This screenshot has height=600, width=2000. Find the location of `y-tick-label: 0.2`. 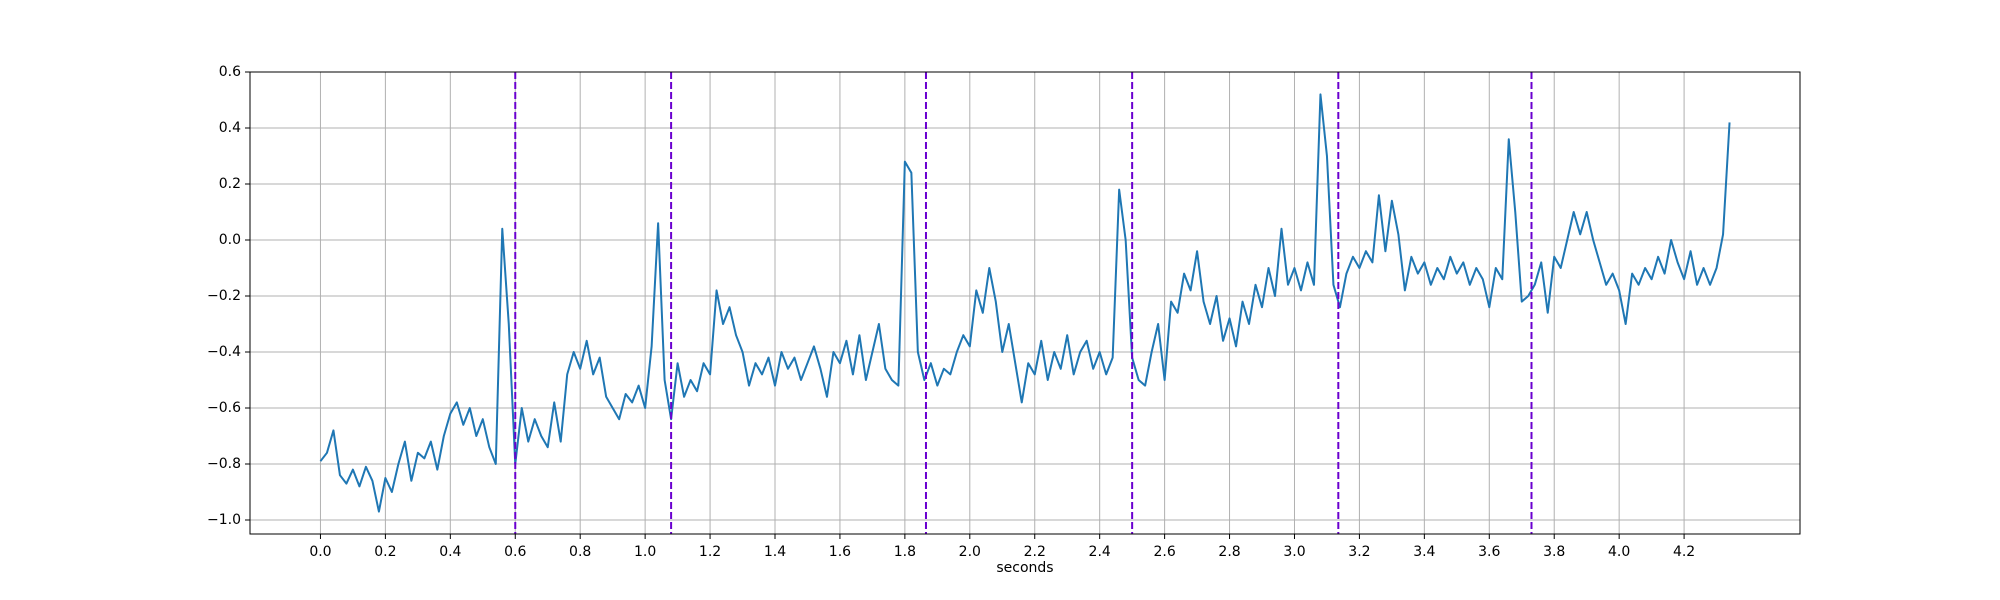

y-tick-label: 0.2 is located at coordinates (230, 184).